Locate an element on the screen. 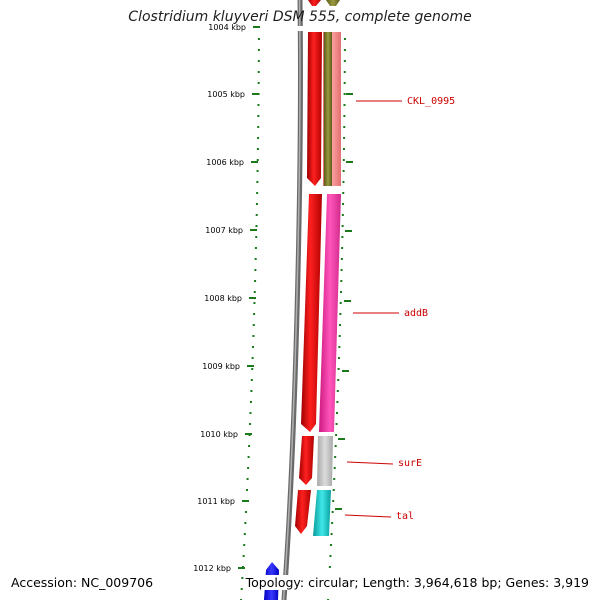 The image size is (600, 600). tick-label: 1006 kbp is located at coordinates (225, 162).